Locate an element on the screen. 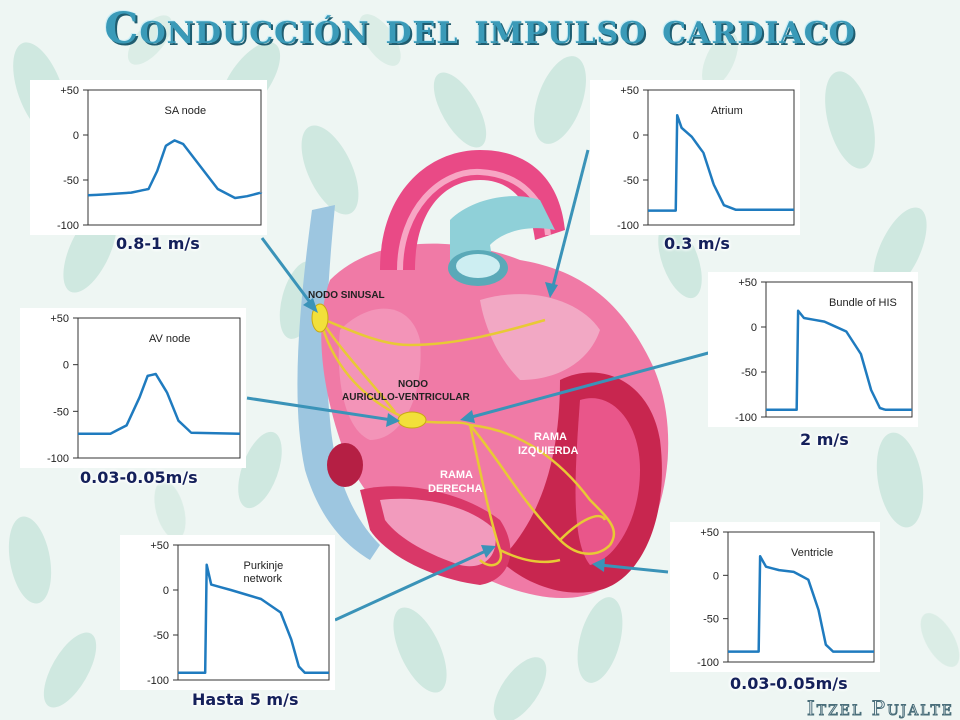  panel-title: AV node is located at coordinates (169, 339).